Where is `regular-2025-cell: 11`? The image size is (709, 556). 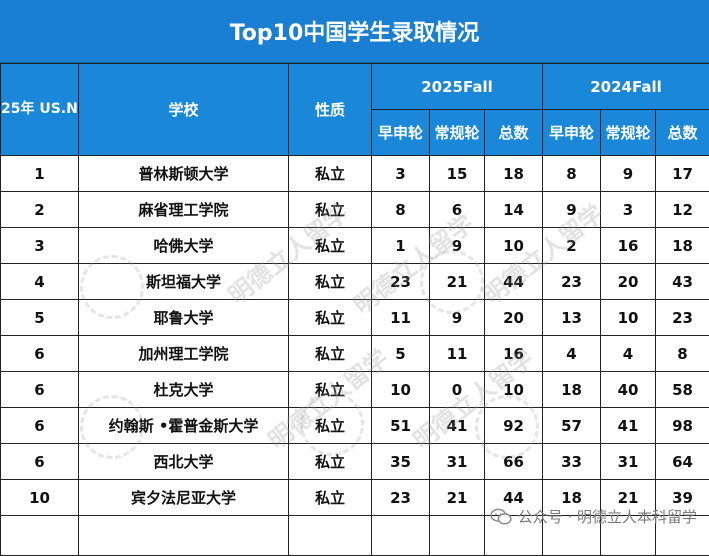 regular-2025-cell: 11 is located at coordinates (457, 354).